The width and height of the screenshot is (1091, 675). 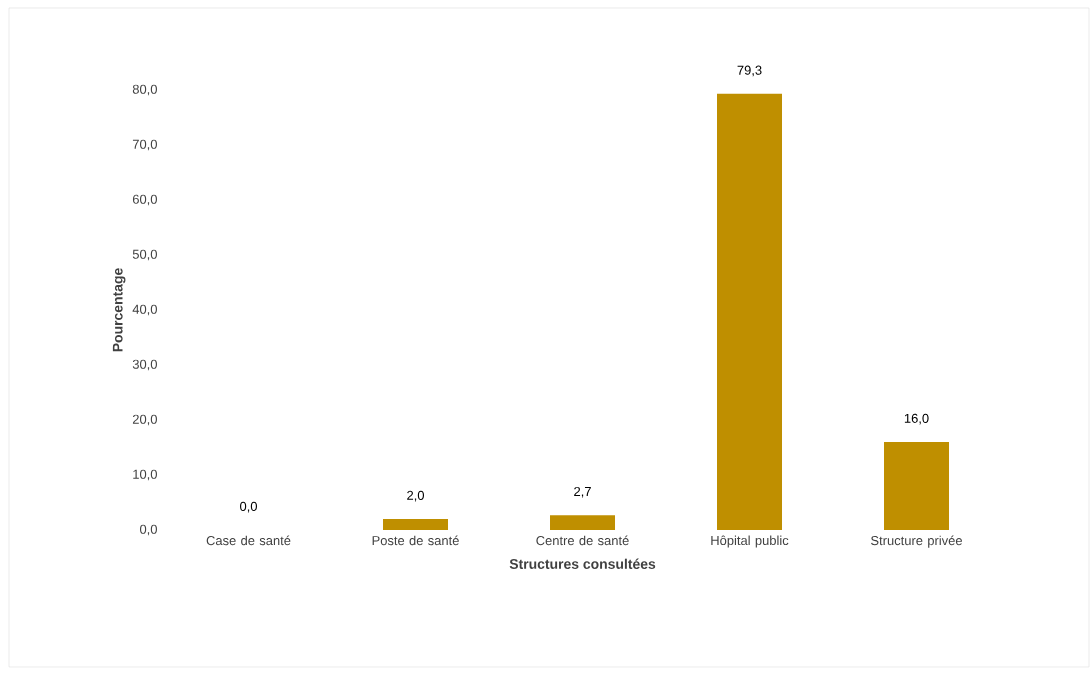 I want to click on data-label: 0,0, so click(x=249, y=507).